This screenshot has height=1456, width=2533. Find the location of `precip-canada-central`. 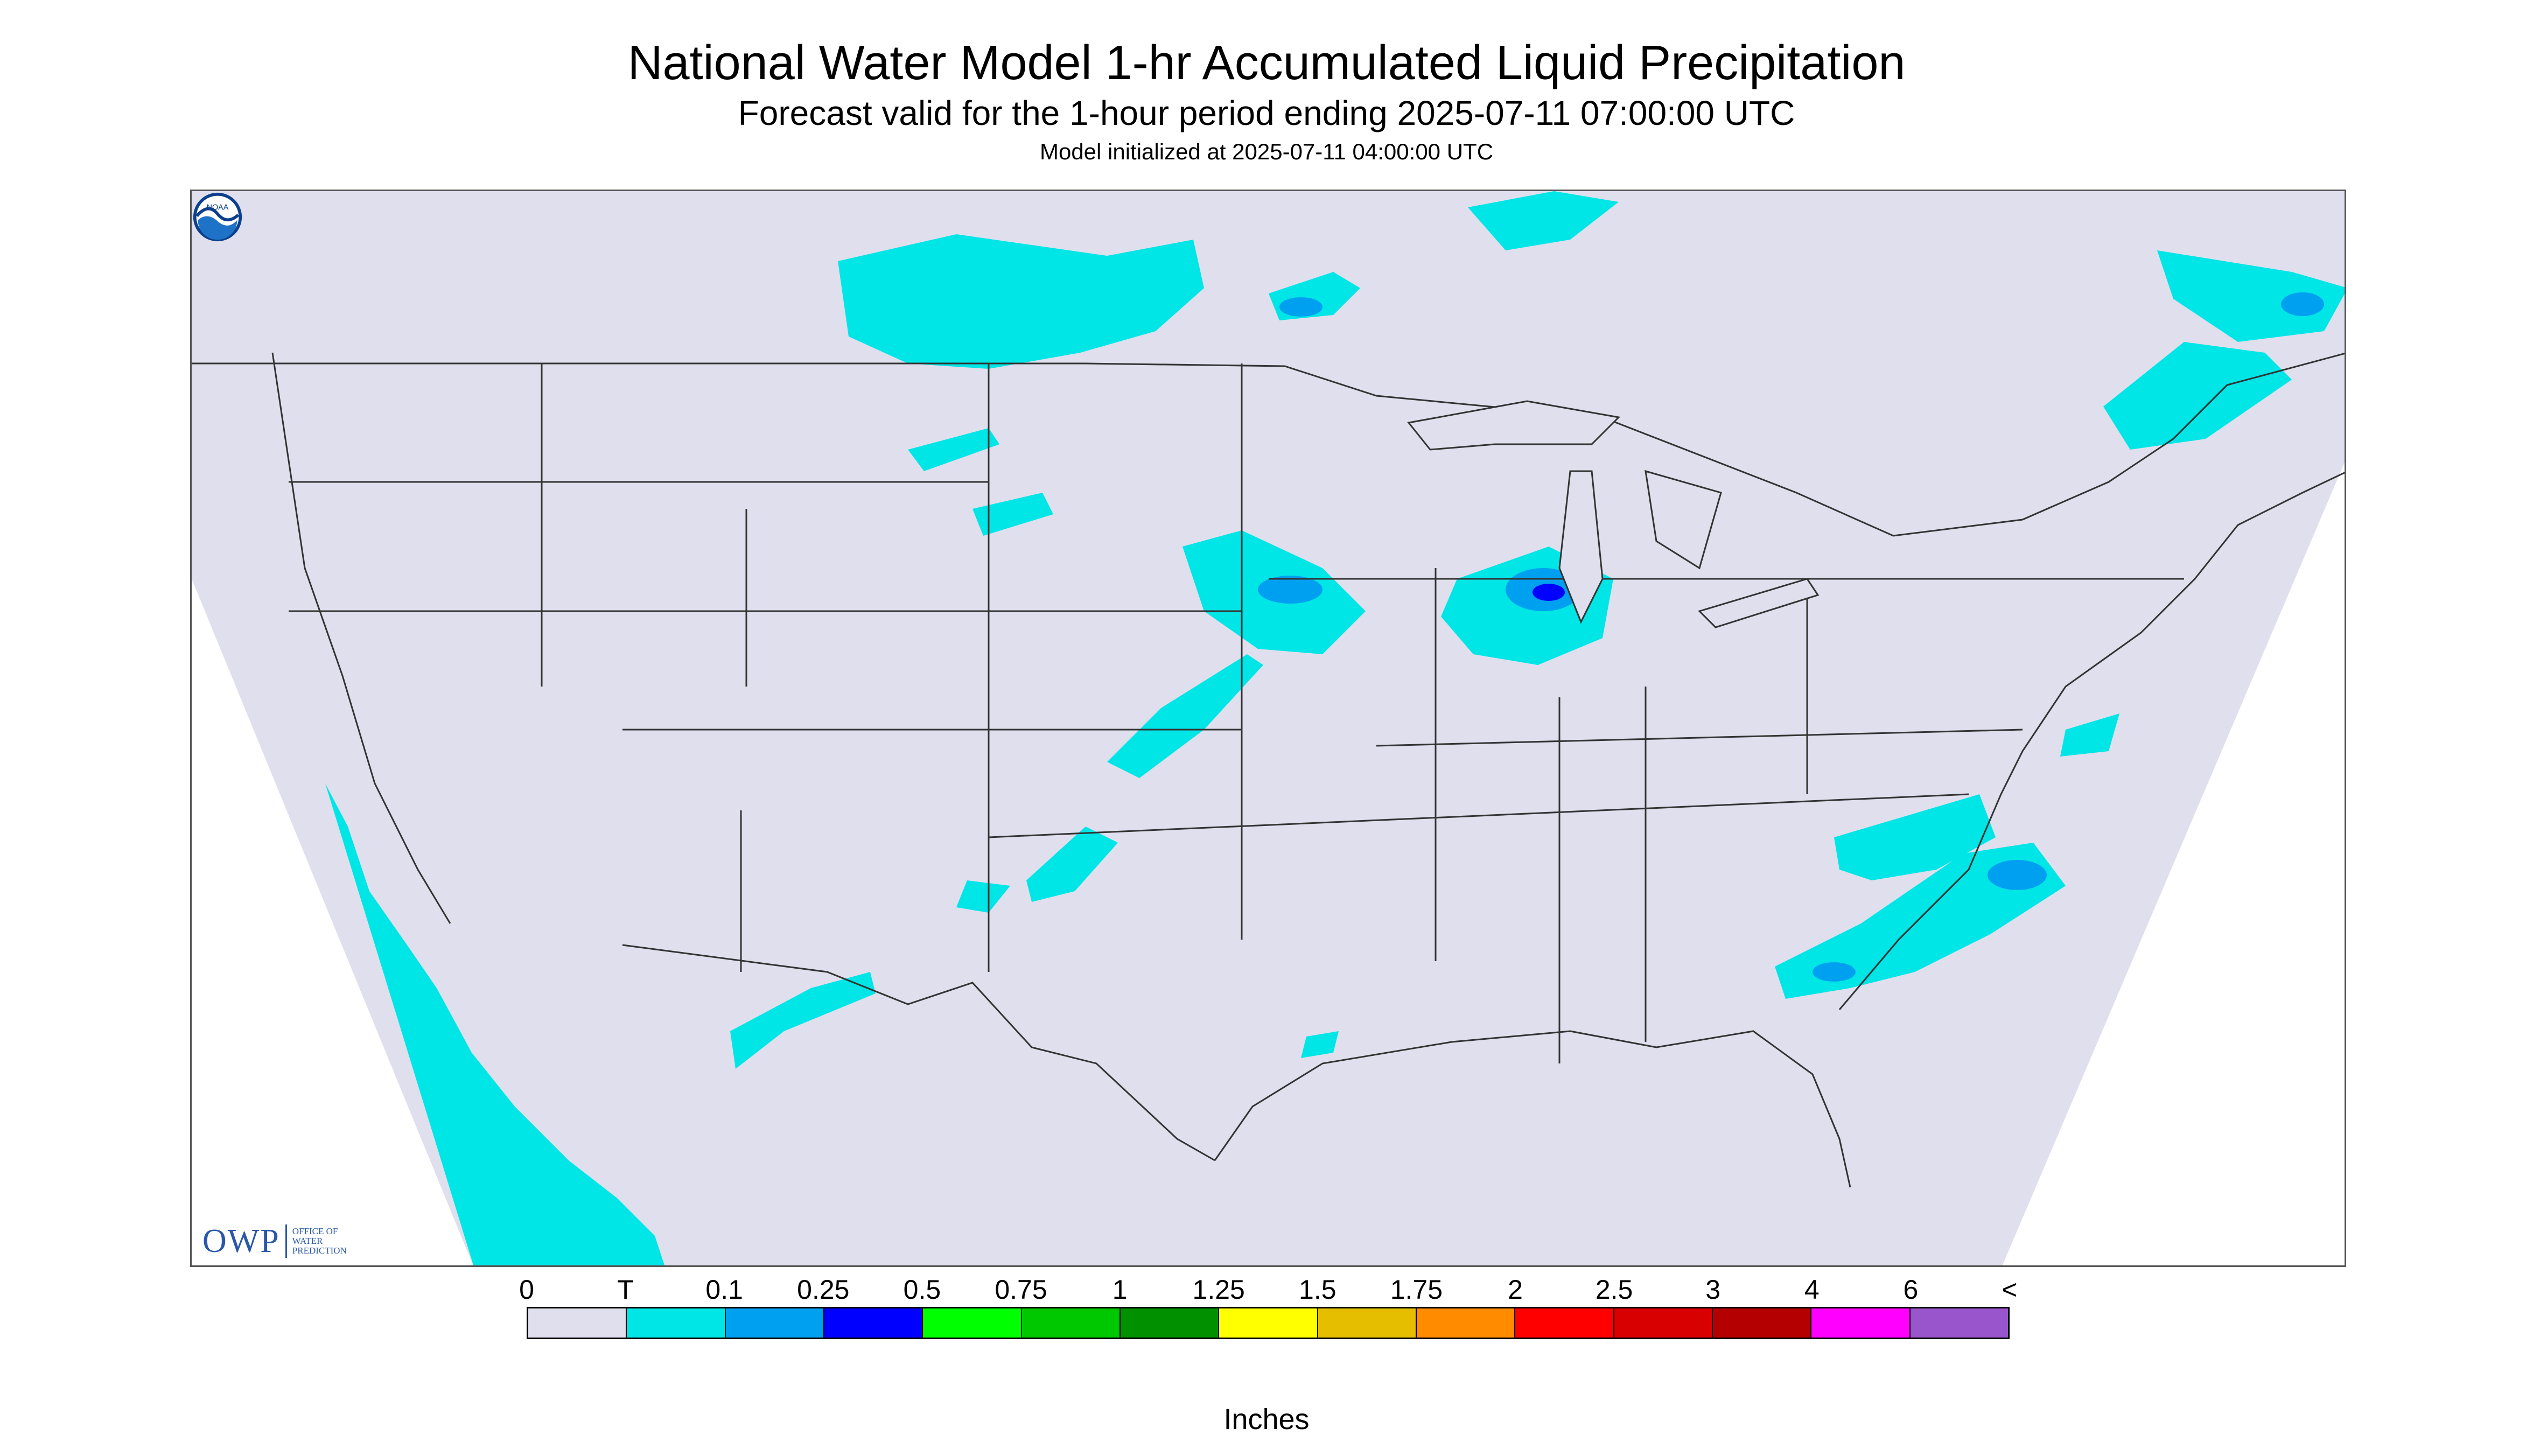

precip-canada-central is located at coordinates (1021, 301).